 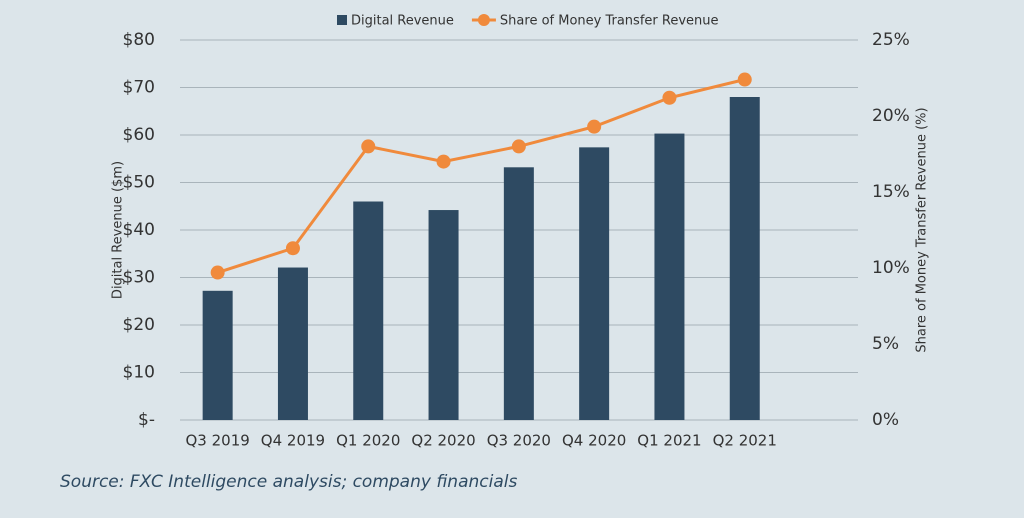 What do you see at coordinates (139, 230) in the screenshot?
I see `y-tick-label: $40` at bounding box center [139, 230].